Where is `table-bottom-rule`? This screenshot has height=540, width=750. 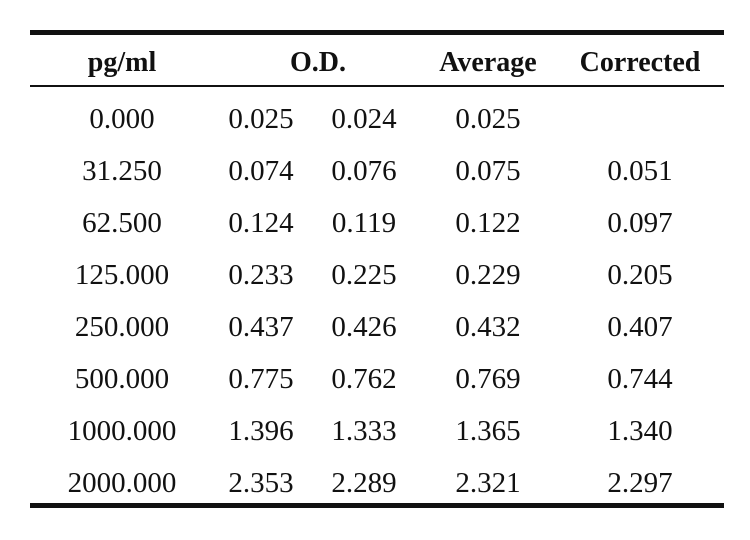
table-bottom-rule is located at coordinates (377, 505).